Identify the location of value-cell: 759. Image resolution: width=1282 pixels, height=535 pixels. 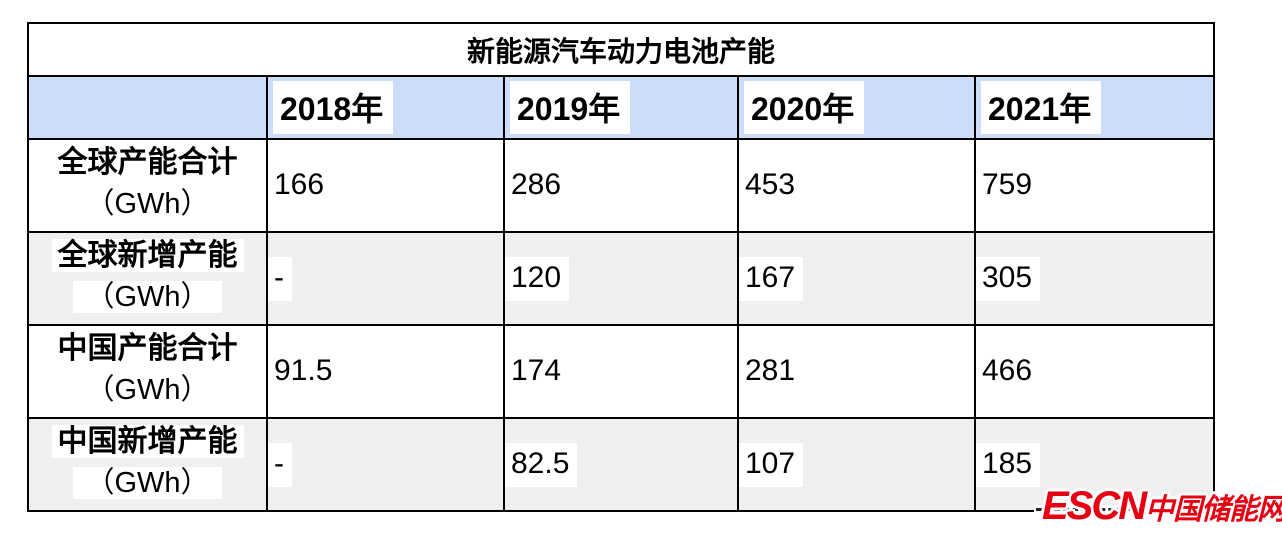
(1094, 185).